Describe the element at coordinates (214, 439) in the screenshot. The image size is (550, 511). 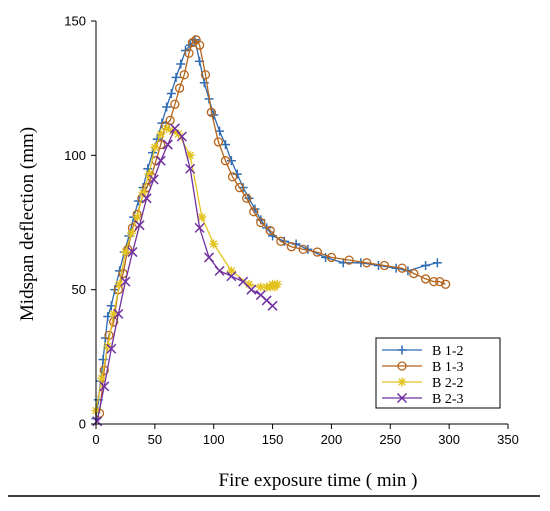
I see `x-tick-label: 100` at that location.